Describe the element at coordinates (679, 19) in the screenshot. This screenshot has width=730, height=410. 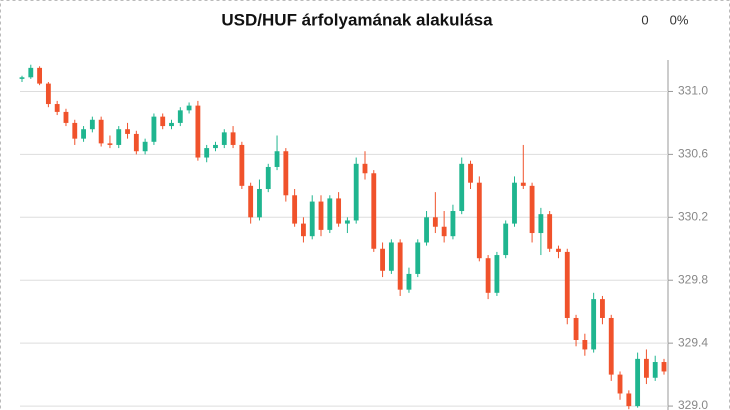
I see `change-percent: 0%` at that location.